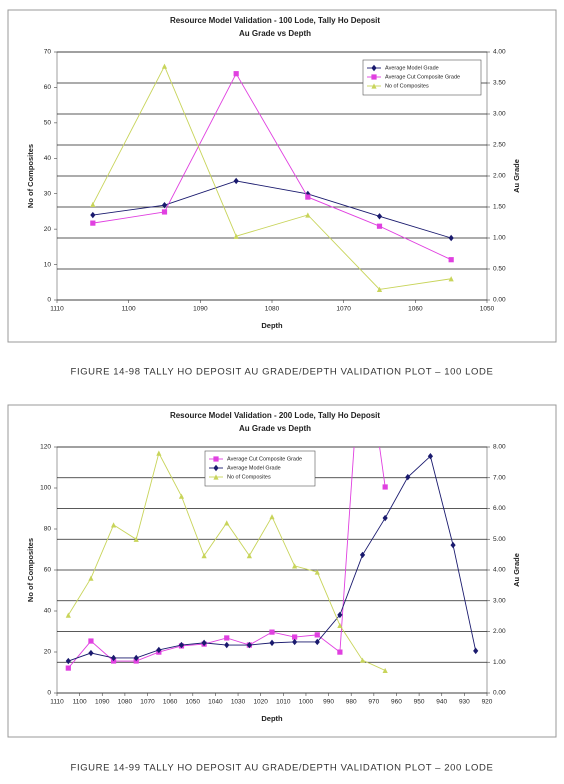 The width and height of the screenshot is (564, 784). Describe the element at coordinates (328, 702) in the screenshot. I see `x-tick-label: 990` at that location.